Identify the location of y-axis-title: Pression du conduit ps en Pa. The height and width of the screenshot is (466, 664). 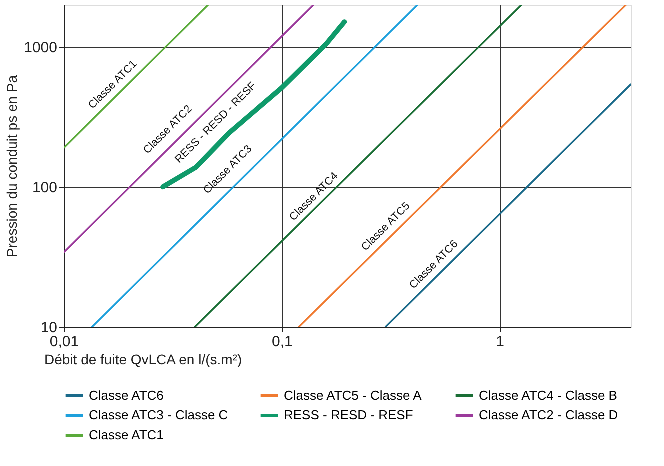
(12, 166).